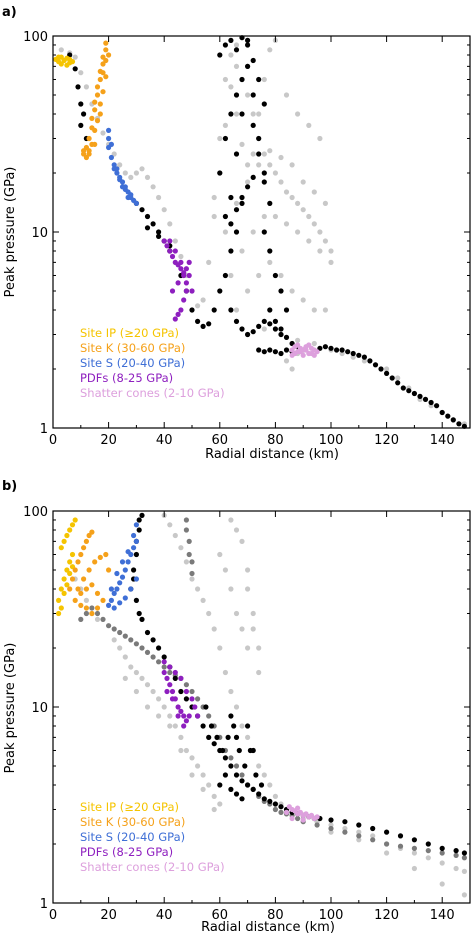 The height and width of the screenshot is (935, 474). What do you see at coordinates (152, 393) in the screenshot?
I see `legend-entry: Shatter cones (2-10 GPa)` at bounding box center [152, 393].